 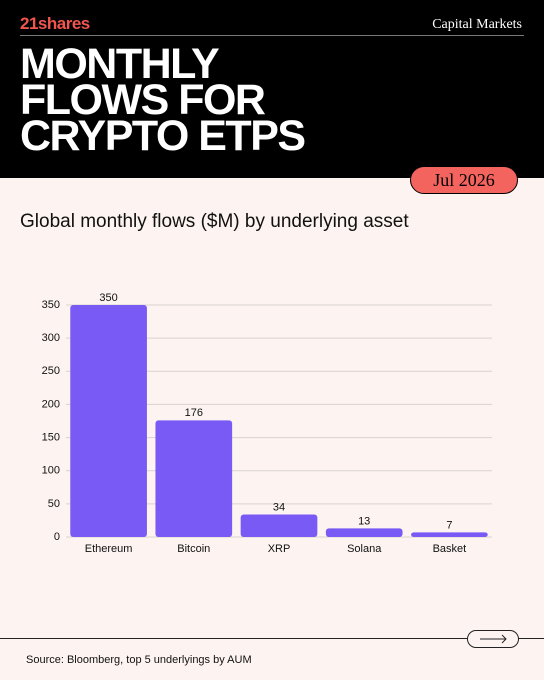 I want to click on value-label: 350, so click(x=108, y=298).